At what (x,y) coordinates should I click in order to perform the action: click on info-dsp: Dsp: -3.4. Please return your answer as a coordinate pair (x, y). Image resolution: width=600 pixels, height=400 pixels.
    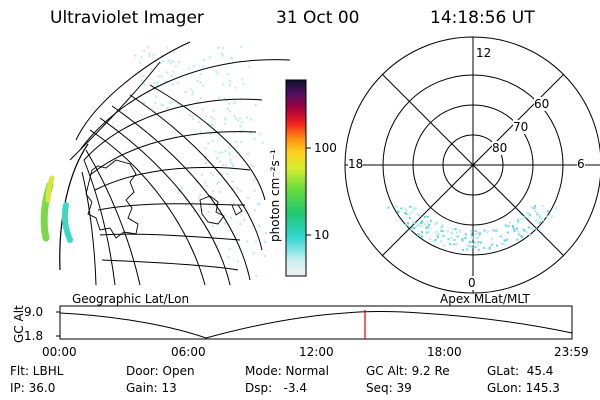
    Looking at the image, I should click on (276, 388).